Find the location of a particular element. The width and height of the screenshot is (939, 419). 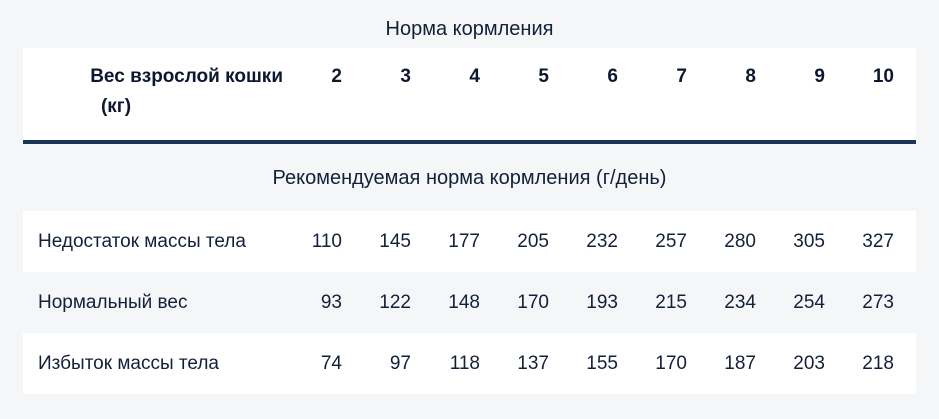

row-values-overweight: 74 97 118 137 155 170 187 203 218 is located at coordinates (605, 364).